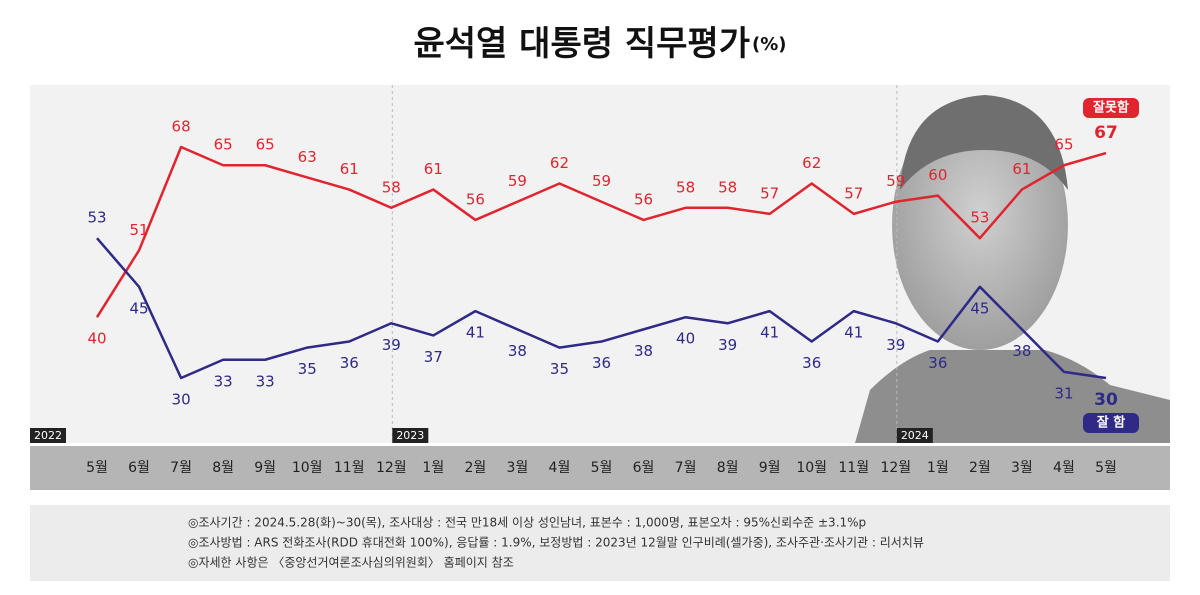  What do you see at coordinates (937, 175) in the screenshot?
I see `value-label: 60` at bounding box center [937, 175].